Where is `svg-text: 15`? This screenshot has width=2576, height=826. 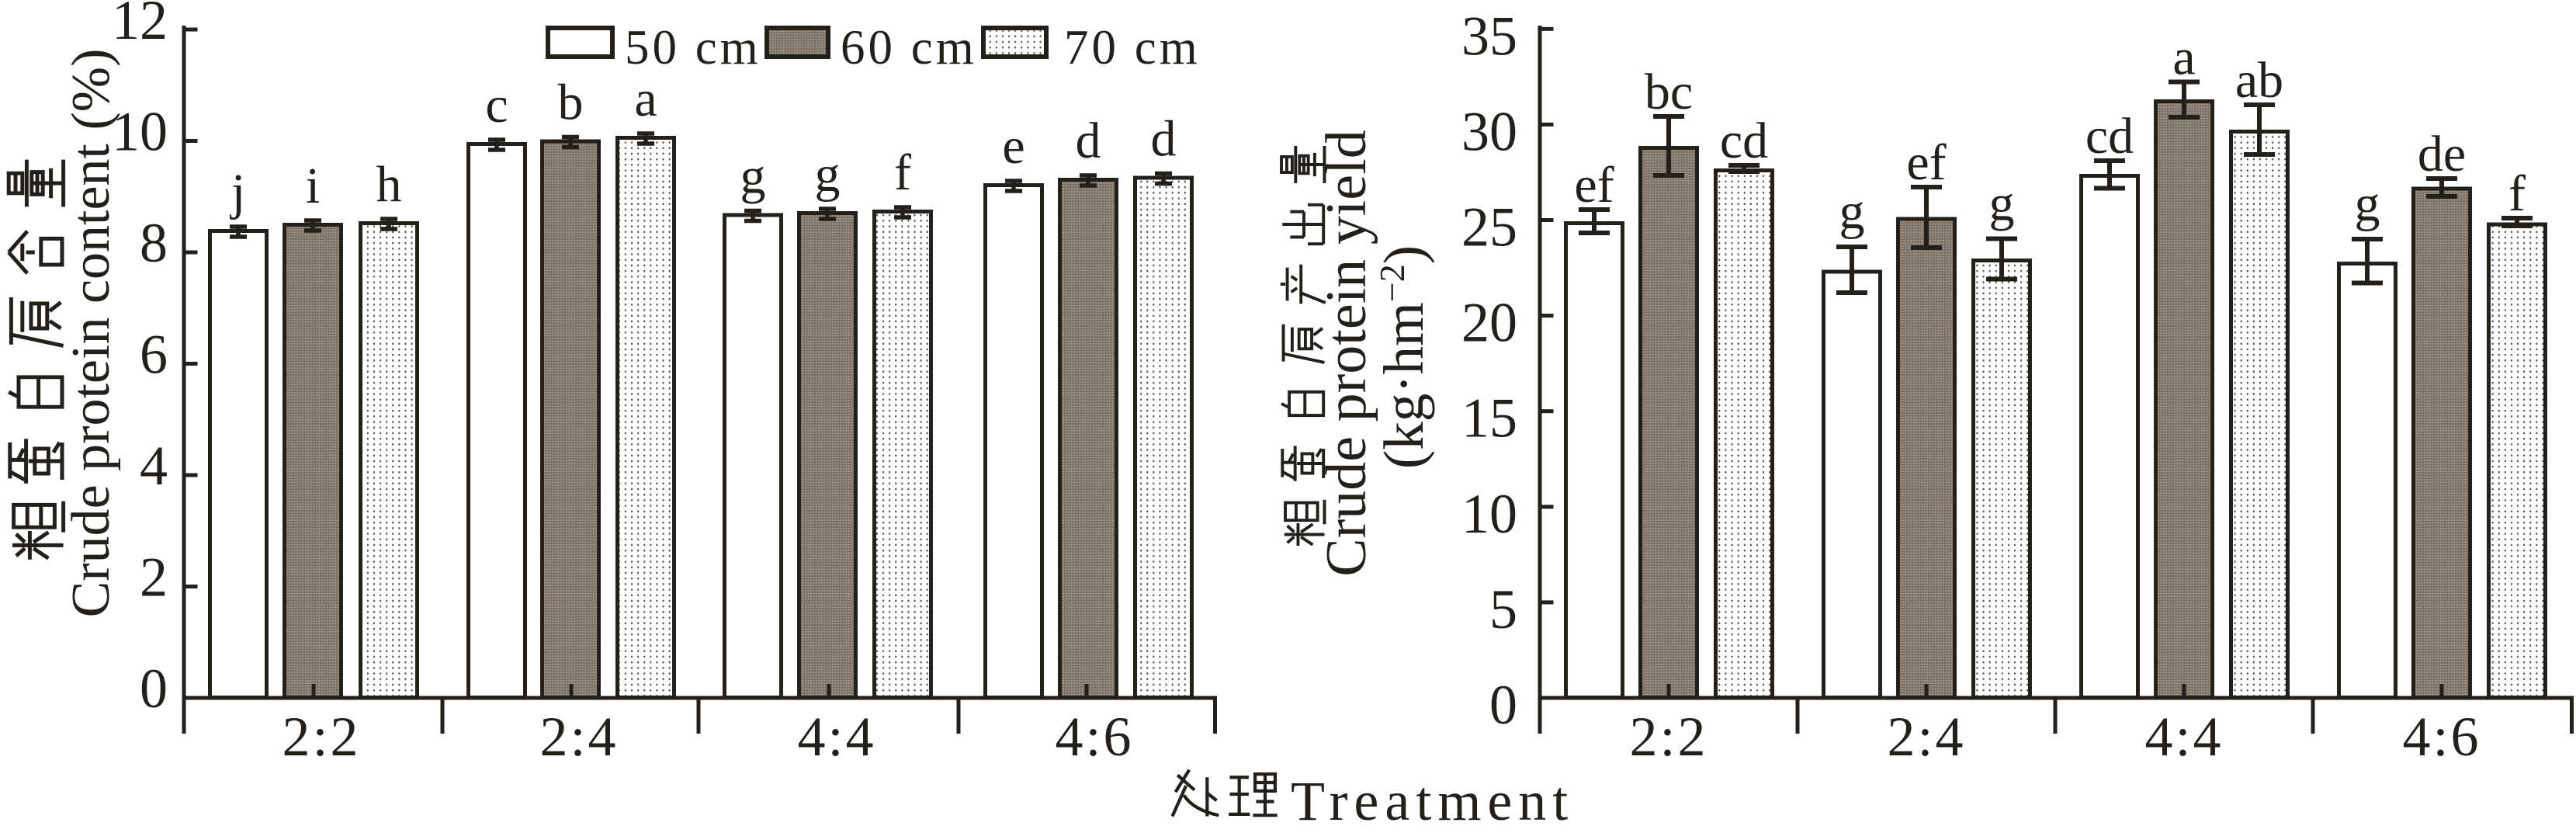
svg-text: 15 is located at coordinates (1489, 418).